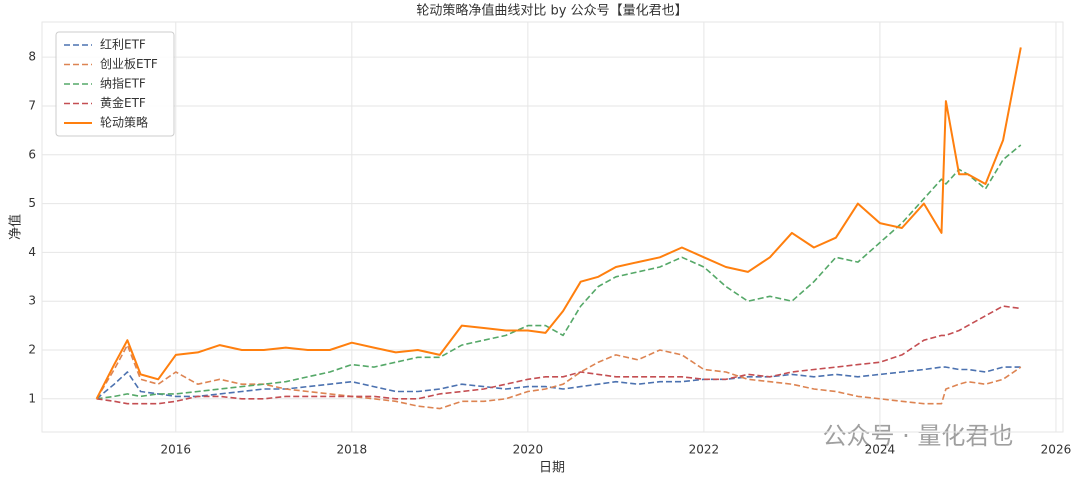 Image resolution: width=1080 pixels, height=481 pixels. I want to click on y-axis-label: 净值, so click(16, 227).